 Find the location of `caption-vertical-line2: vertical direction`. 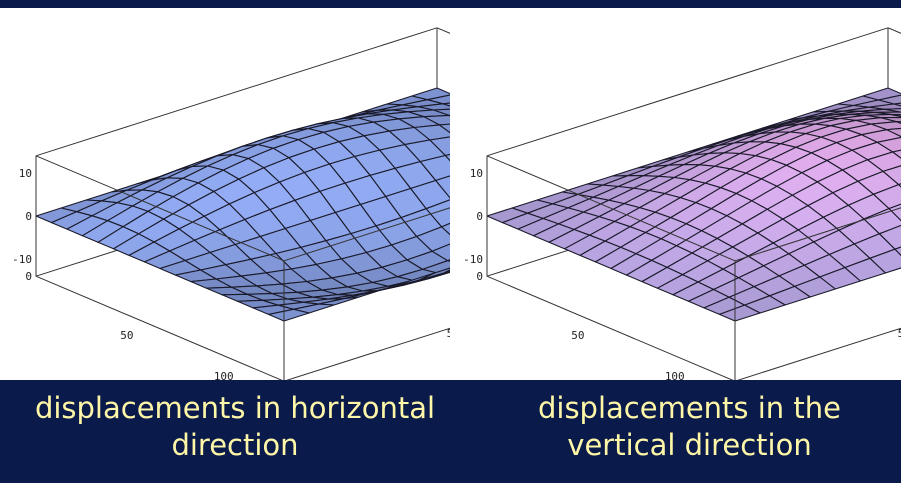

caption-vertical-line2: vertical direction is located at coordinates (689, 445).